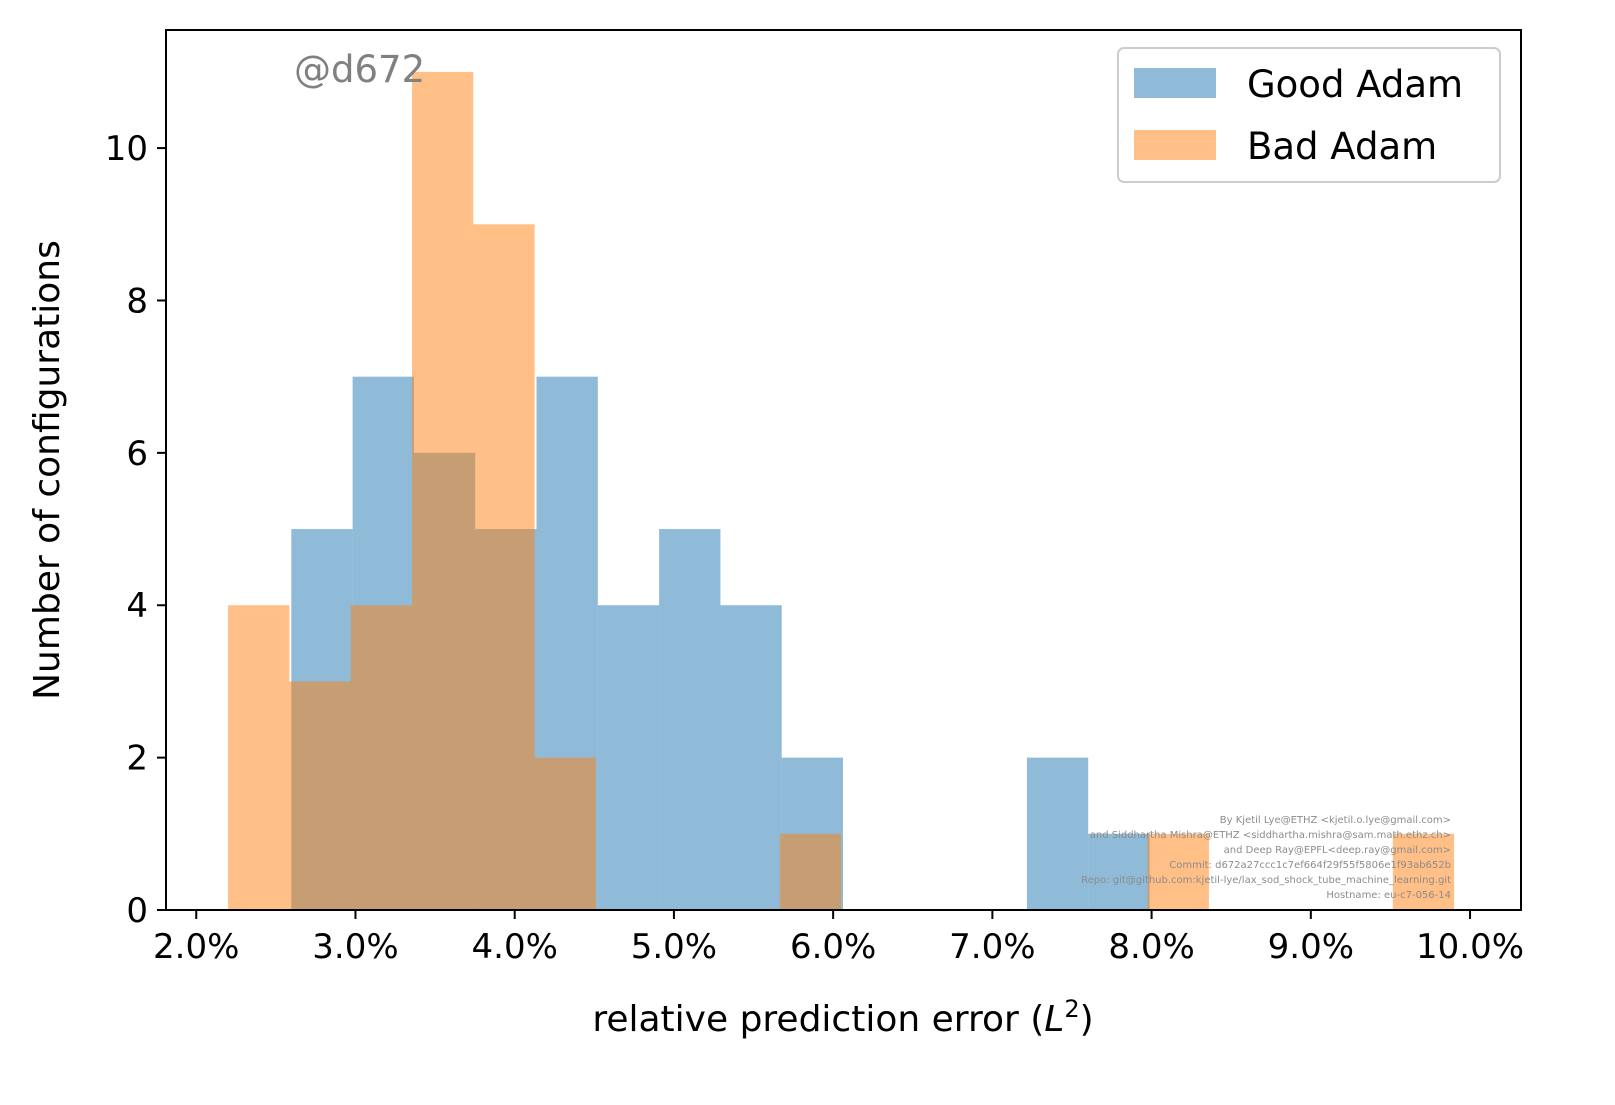 The width and height of the screenshot is (1615, 1105). What do you see at coordinates (1342, 146) in the screenshot?
I see `legend-label-bad-adam: Bad Adam` at bounding box center [1342, 146].